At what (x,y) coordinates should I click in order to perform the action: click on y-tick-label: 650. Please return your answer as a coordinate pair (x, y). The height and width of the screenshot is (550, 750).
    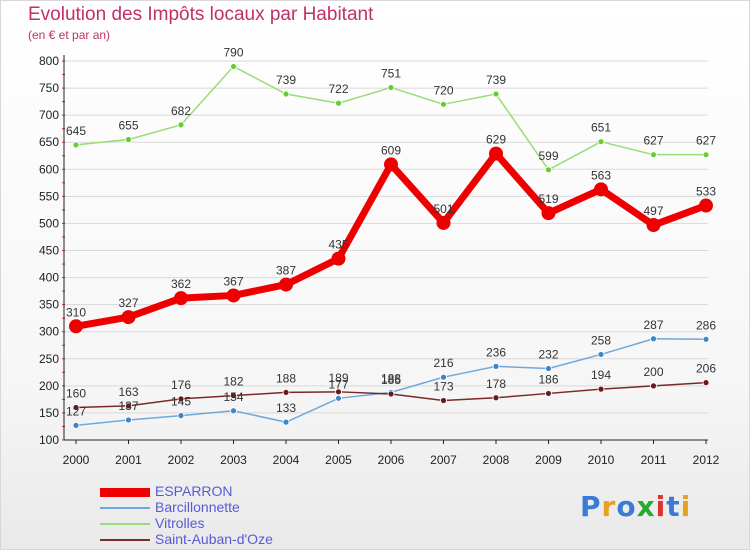
    Looking at the image, I should click on (49, 142).